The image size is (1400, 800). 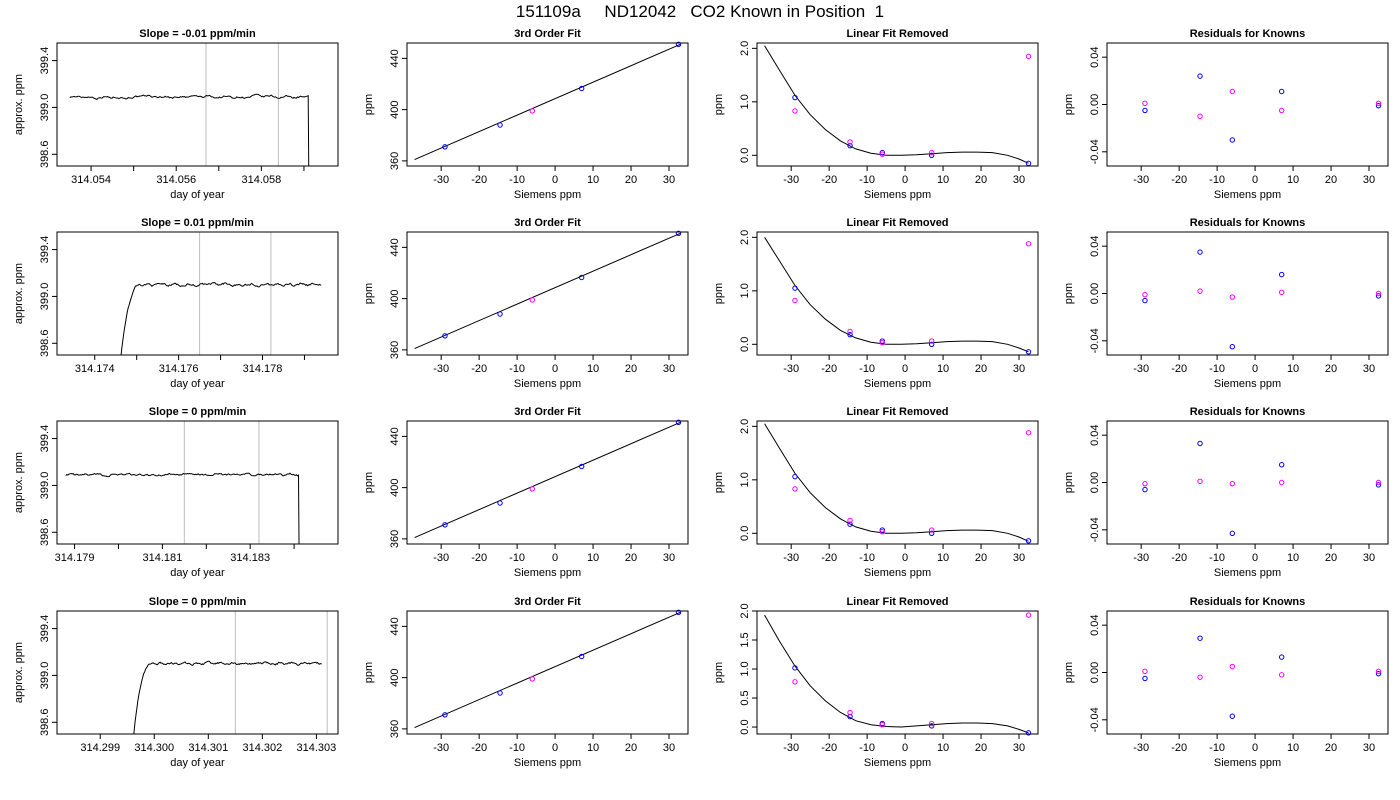 What do you see at coordinates (745, 668) in the screenshot?
I see `y-tick-label: 1.0` at bounding box center [745, 668].